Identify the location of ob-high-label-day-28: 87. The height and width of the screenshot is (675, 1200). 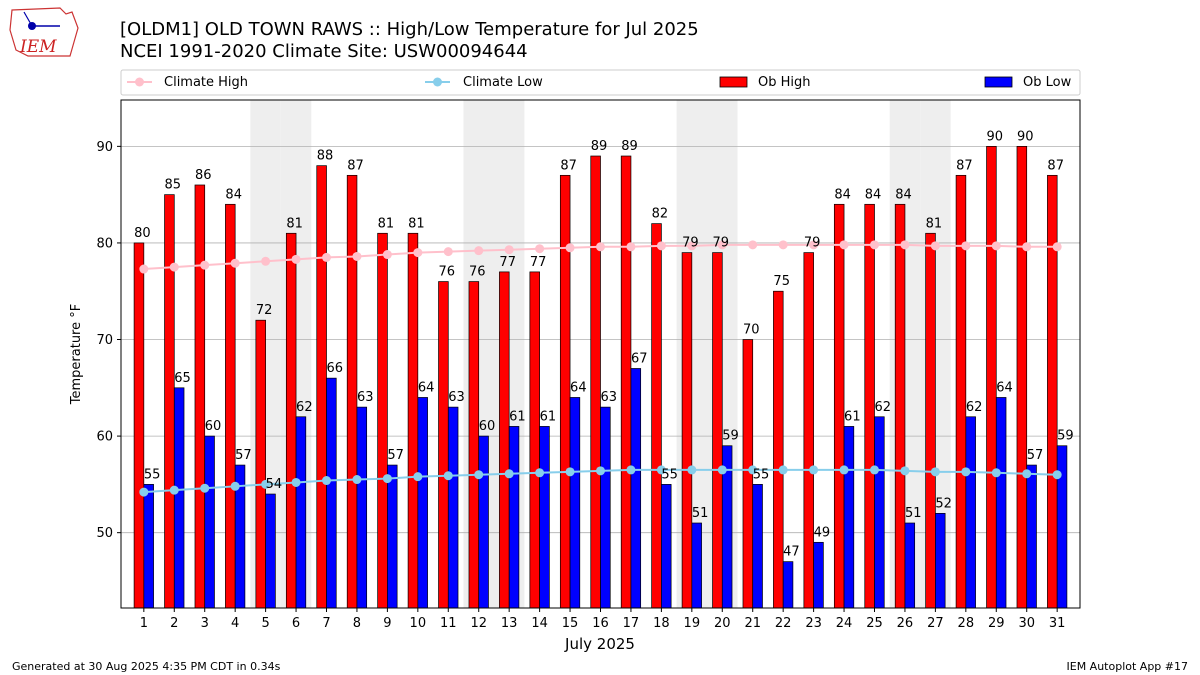
(964, 165).